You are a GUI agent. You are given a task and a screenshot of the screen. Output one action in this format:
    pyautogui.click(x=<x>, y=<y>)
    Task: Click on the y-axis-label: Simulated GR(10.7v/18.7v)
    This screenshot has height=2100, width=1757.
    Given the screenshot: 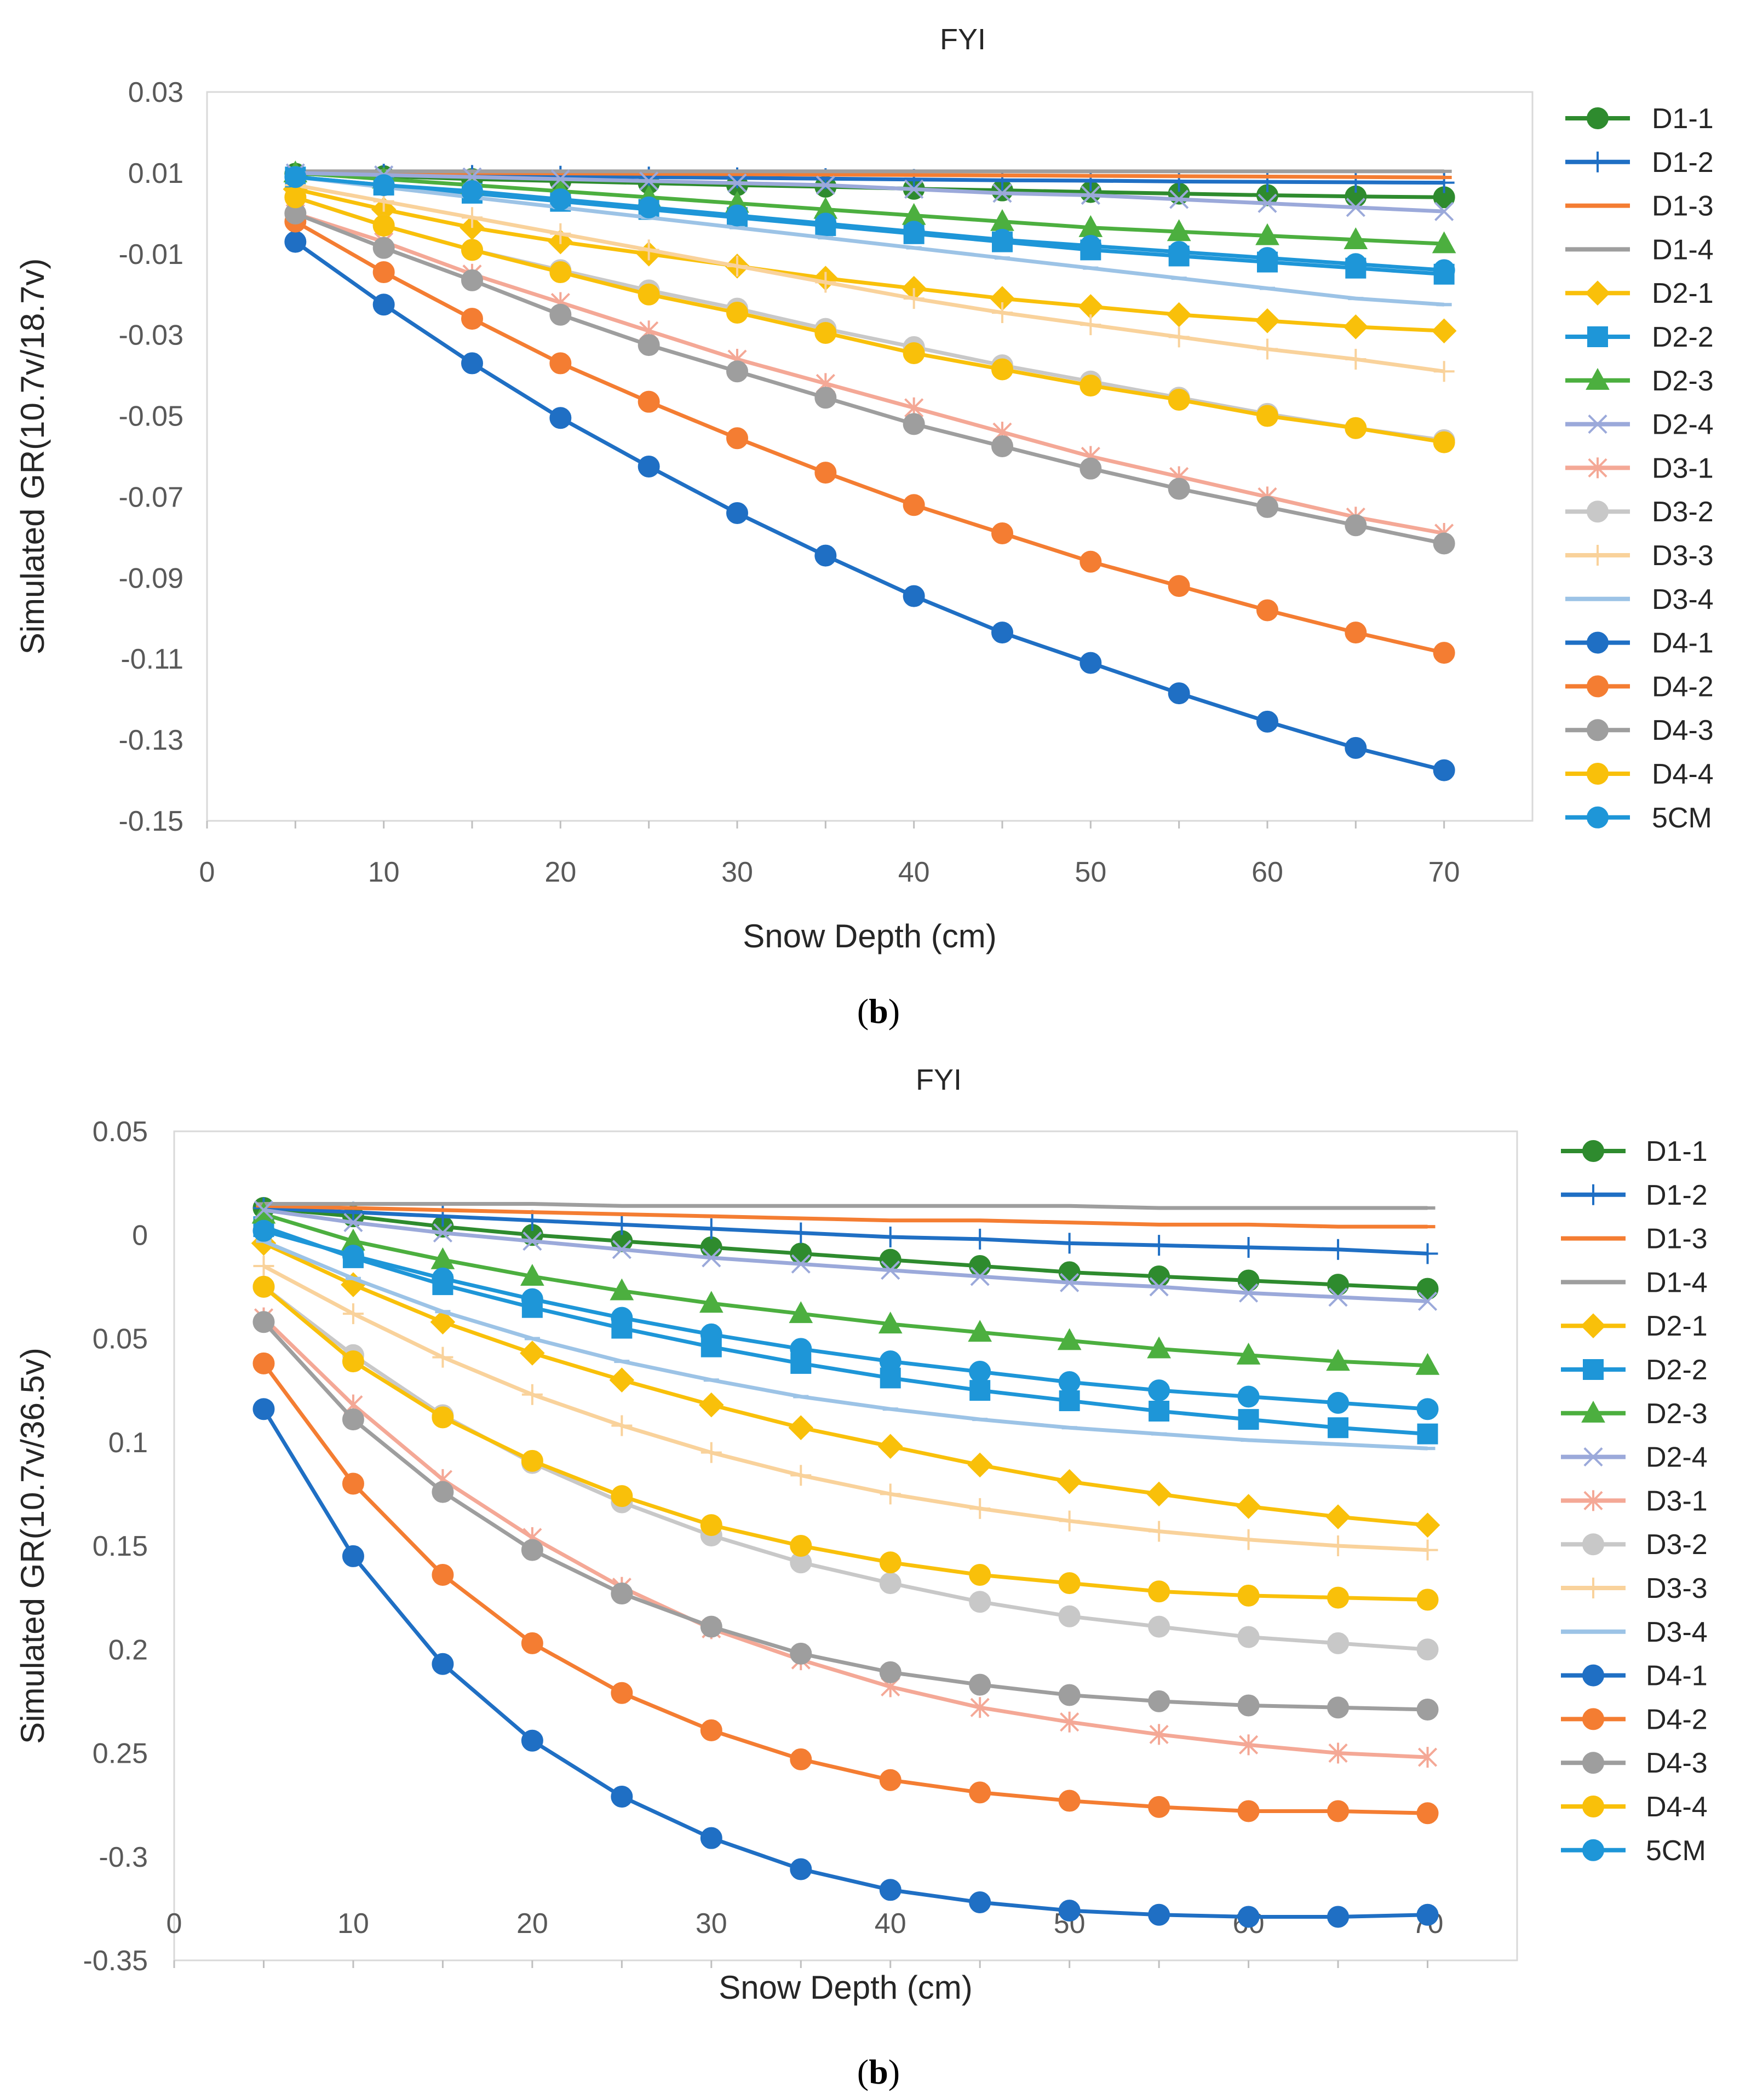 What is the action you would take?
    pyautogui.click(x=32, y=456)
    